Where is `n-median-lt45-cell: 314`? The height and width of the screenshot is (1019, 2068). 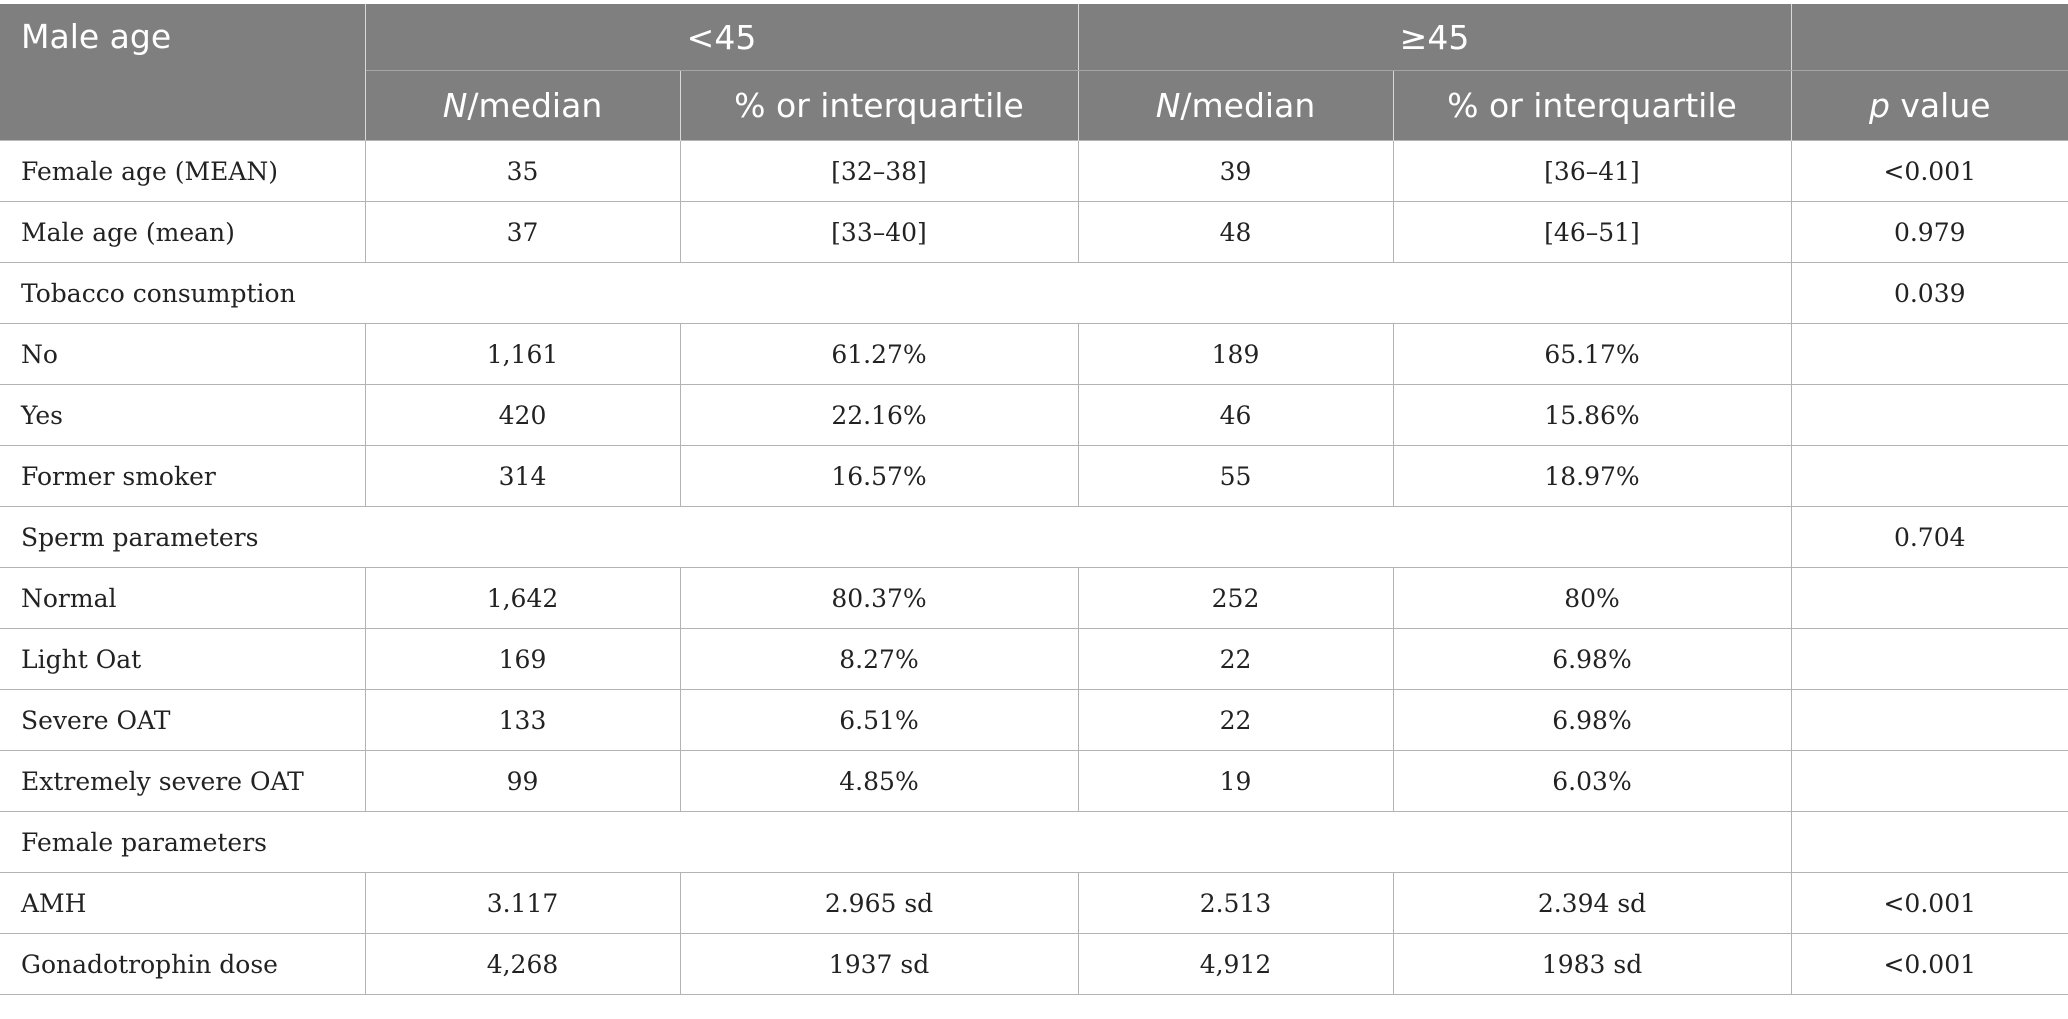
n-median-lt45-cell: 314 is located at coordinates (522, 476).